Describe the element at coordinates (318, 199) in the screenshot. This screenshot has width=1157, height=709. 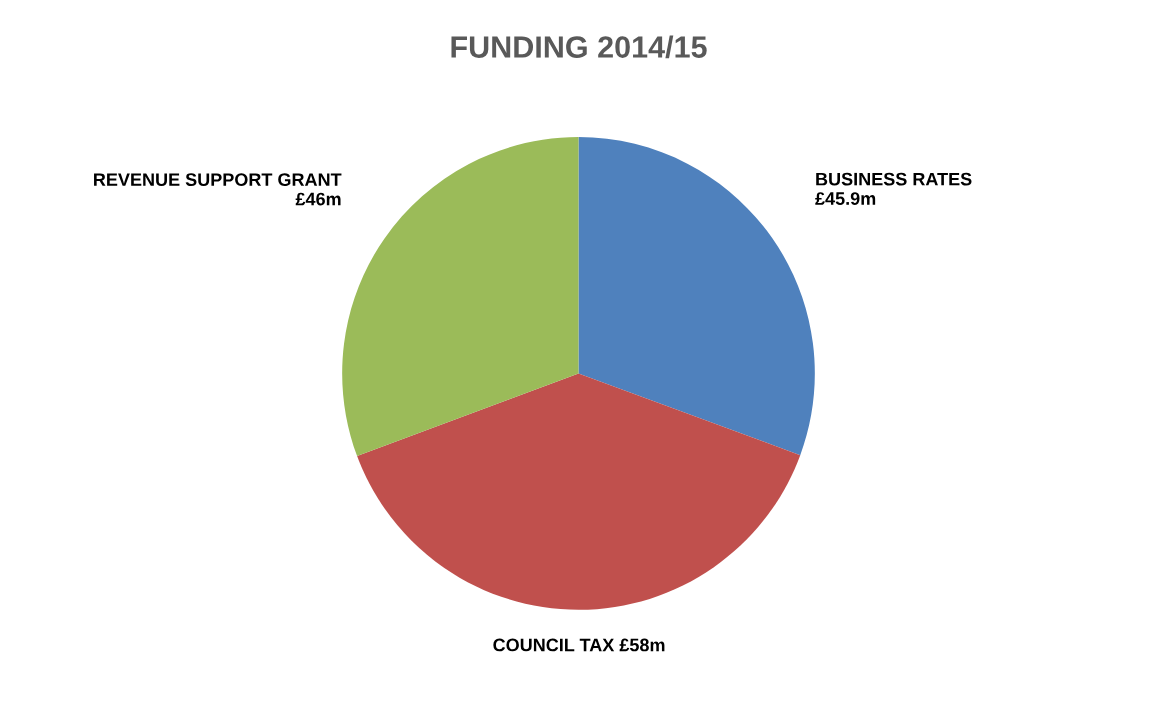
I see `data-label: £46m` at that location.